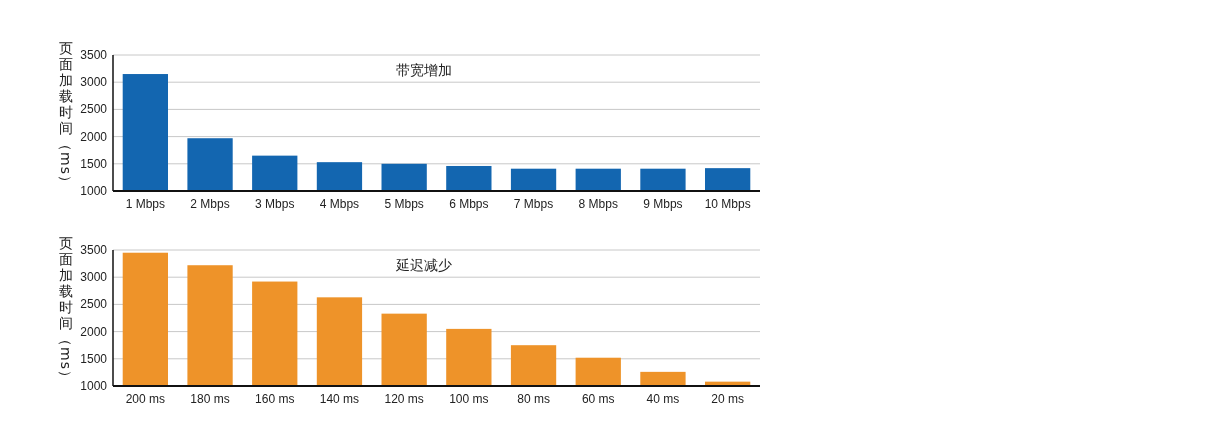 The image size is (1222, 437). I want to click on x-tick-label: 1 Mbps, so click(145, 204).